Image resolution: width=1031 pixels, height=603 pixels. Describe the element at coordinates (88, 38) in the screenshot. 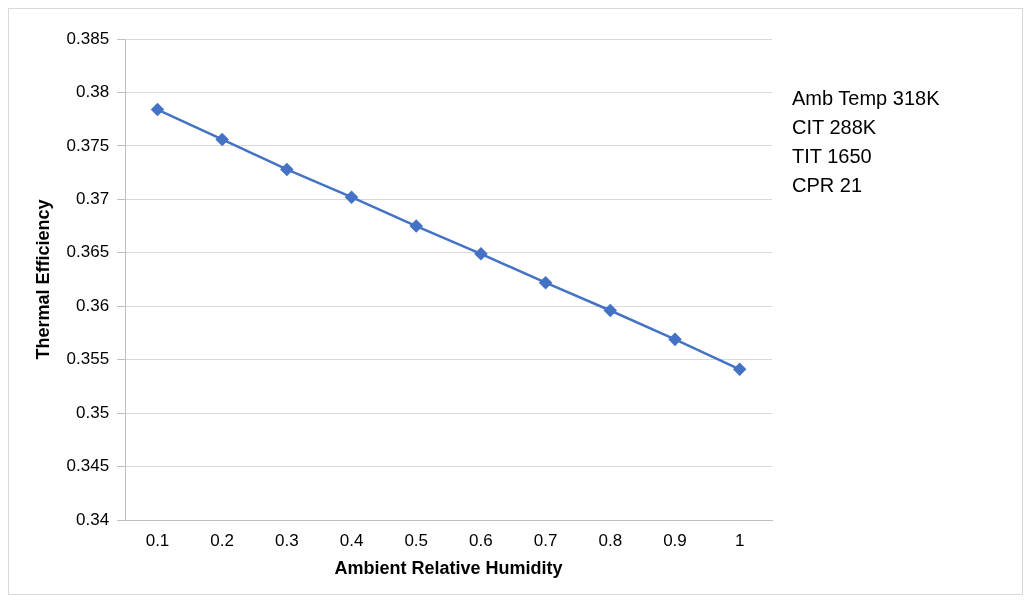

I see `y-tick-label: 0.385` at that location.